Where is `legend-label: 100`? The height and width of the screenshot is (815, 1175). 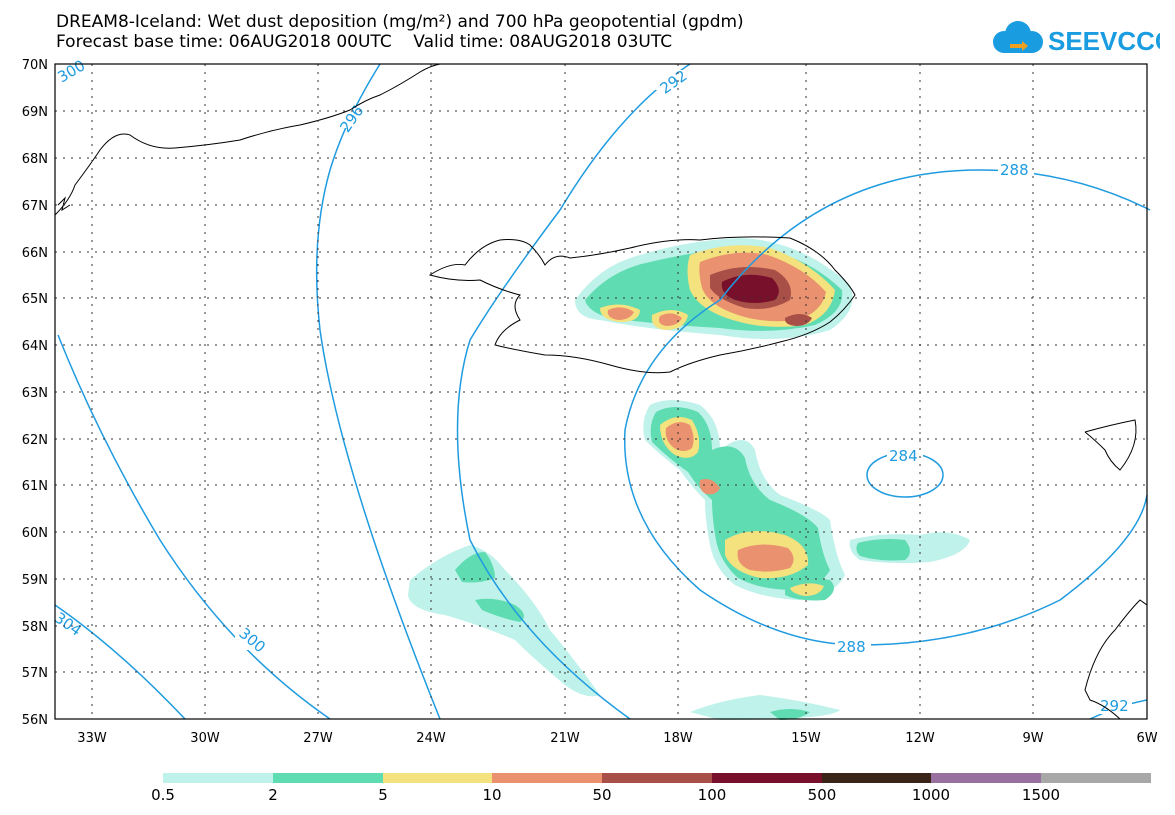 legend-label: 100 is located at coordinates (712, 795).